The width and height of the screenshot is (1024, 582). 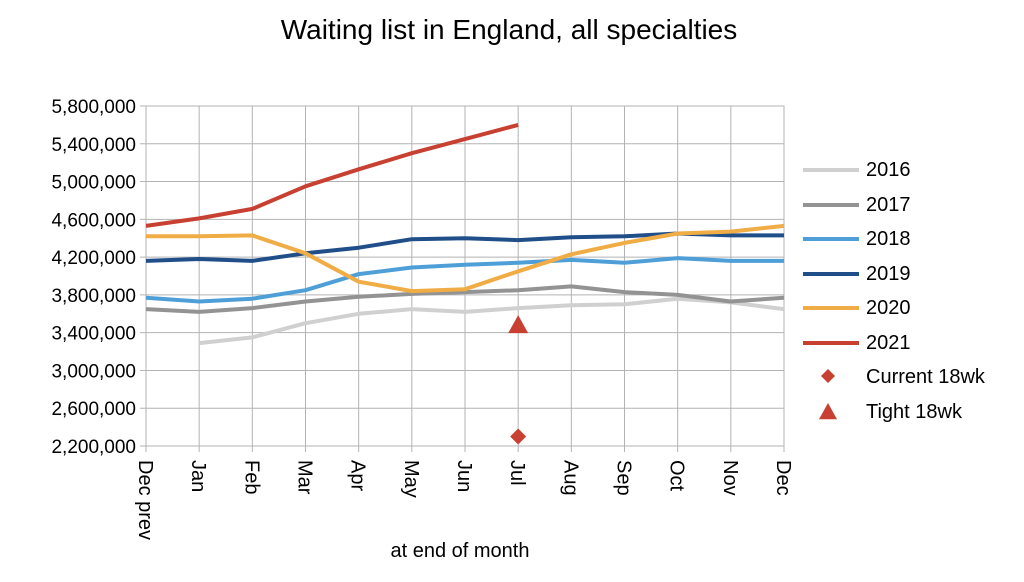 I want to click on x-tick-label: May, so click(x=411, y=479).